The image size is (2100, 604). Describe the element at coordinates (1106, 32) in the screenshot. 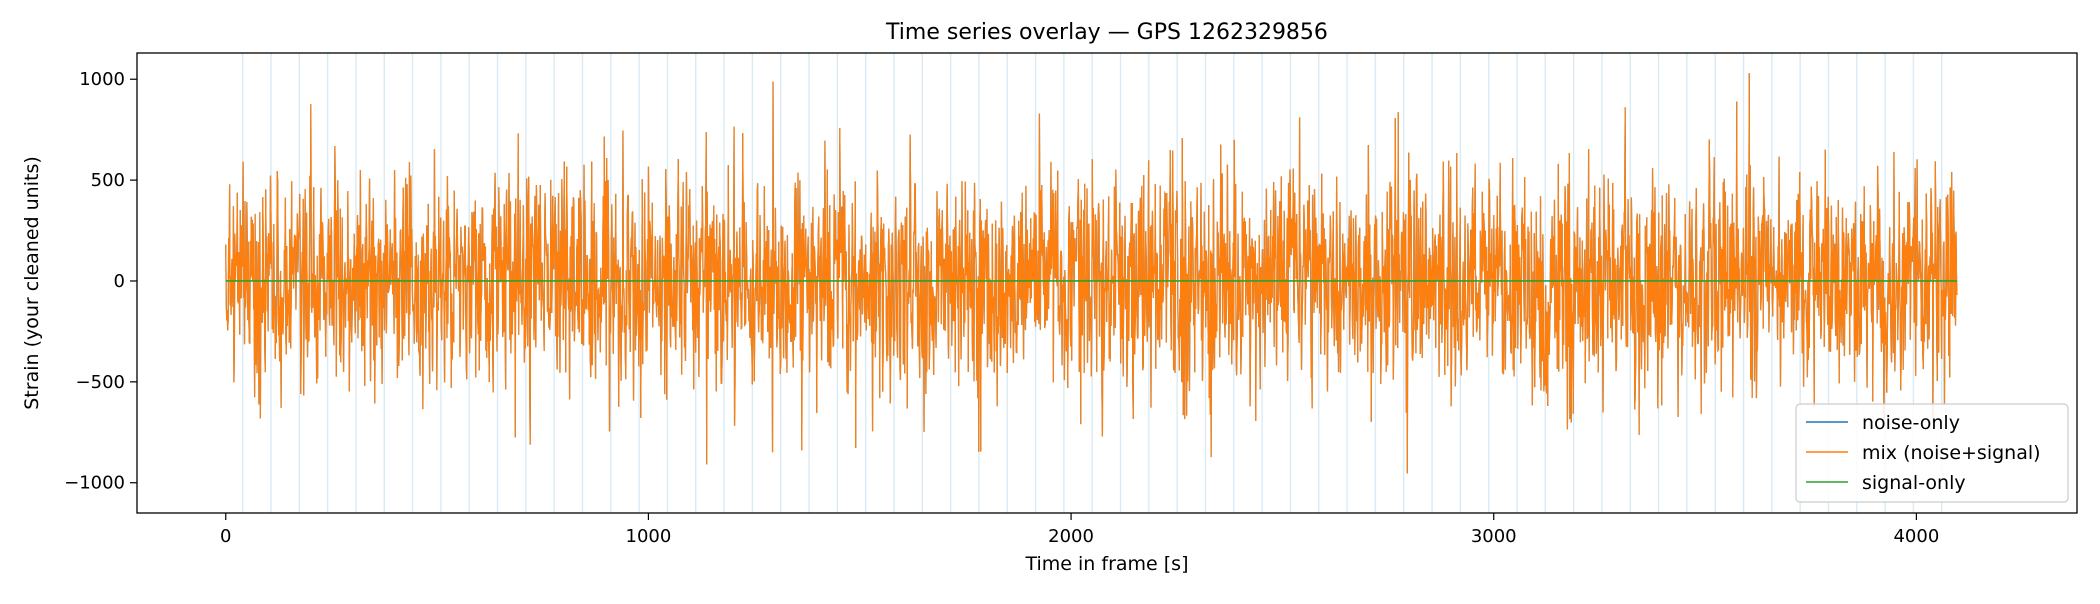

I see `chart-title: Time series overlay — GPS 1262329856` at that location.